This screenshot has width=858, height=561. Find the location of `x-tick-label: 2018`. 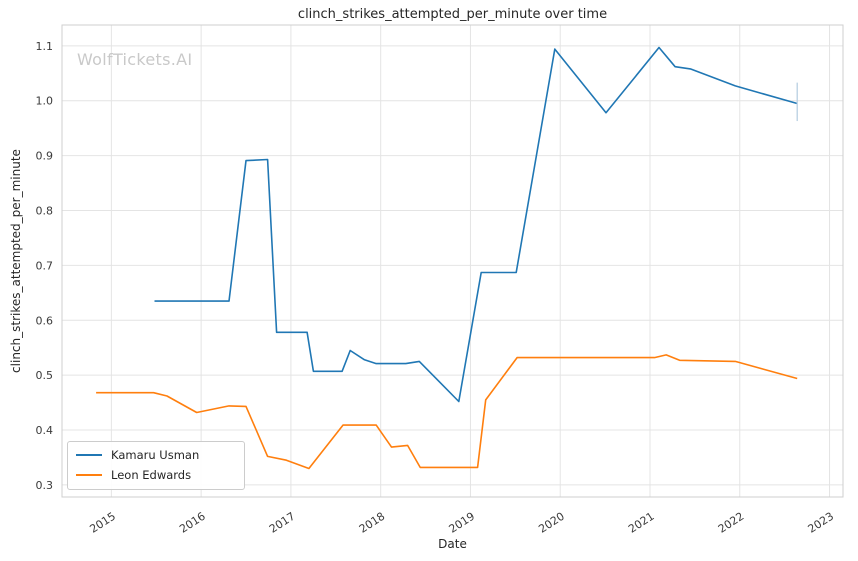

x-tick-label: 2018 is located at coordinates (372, 523).